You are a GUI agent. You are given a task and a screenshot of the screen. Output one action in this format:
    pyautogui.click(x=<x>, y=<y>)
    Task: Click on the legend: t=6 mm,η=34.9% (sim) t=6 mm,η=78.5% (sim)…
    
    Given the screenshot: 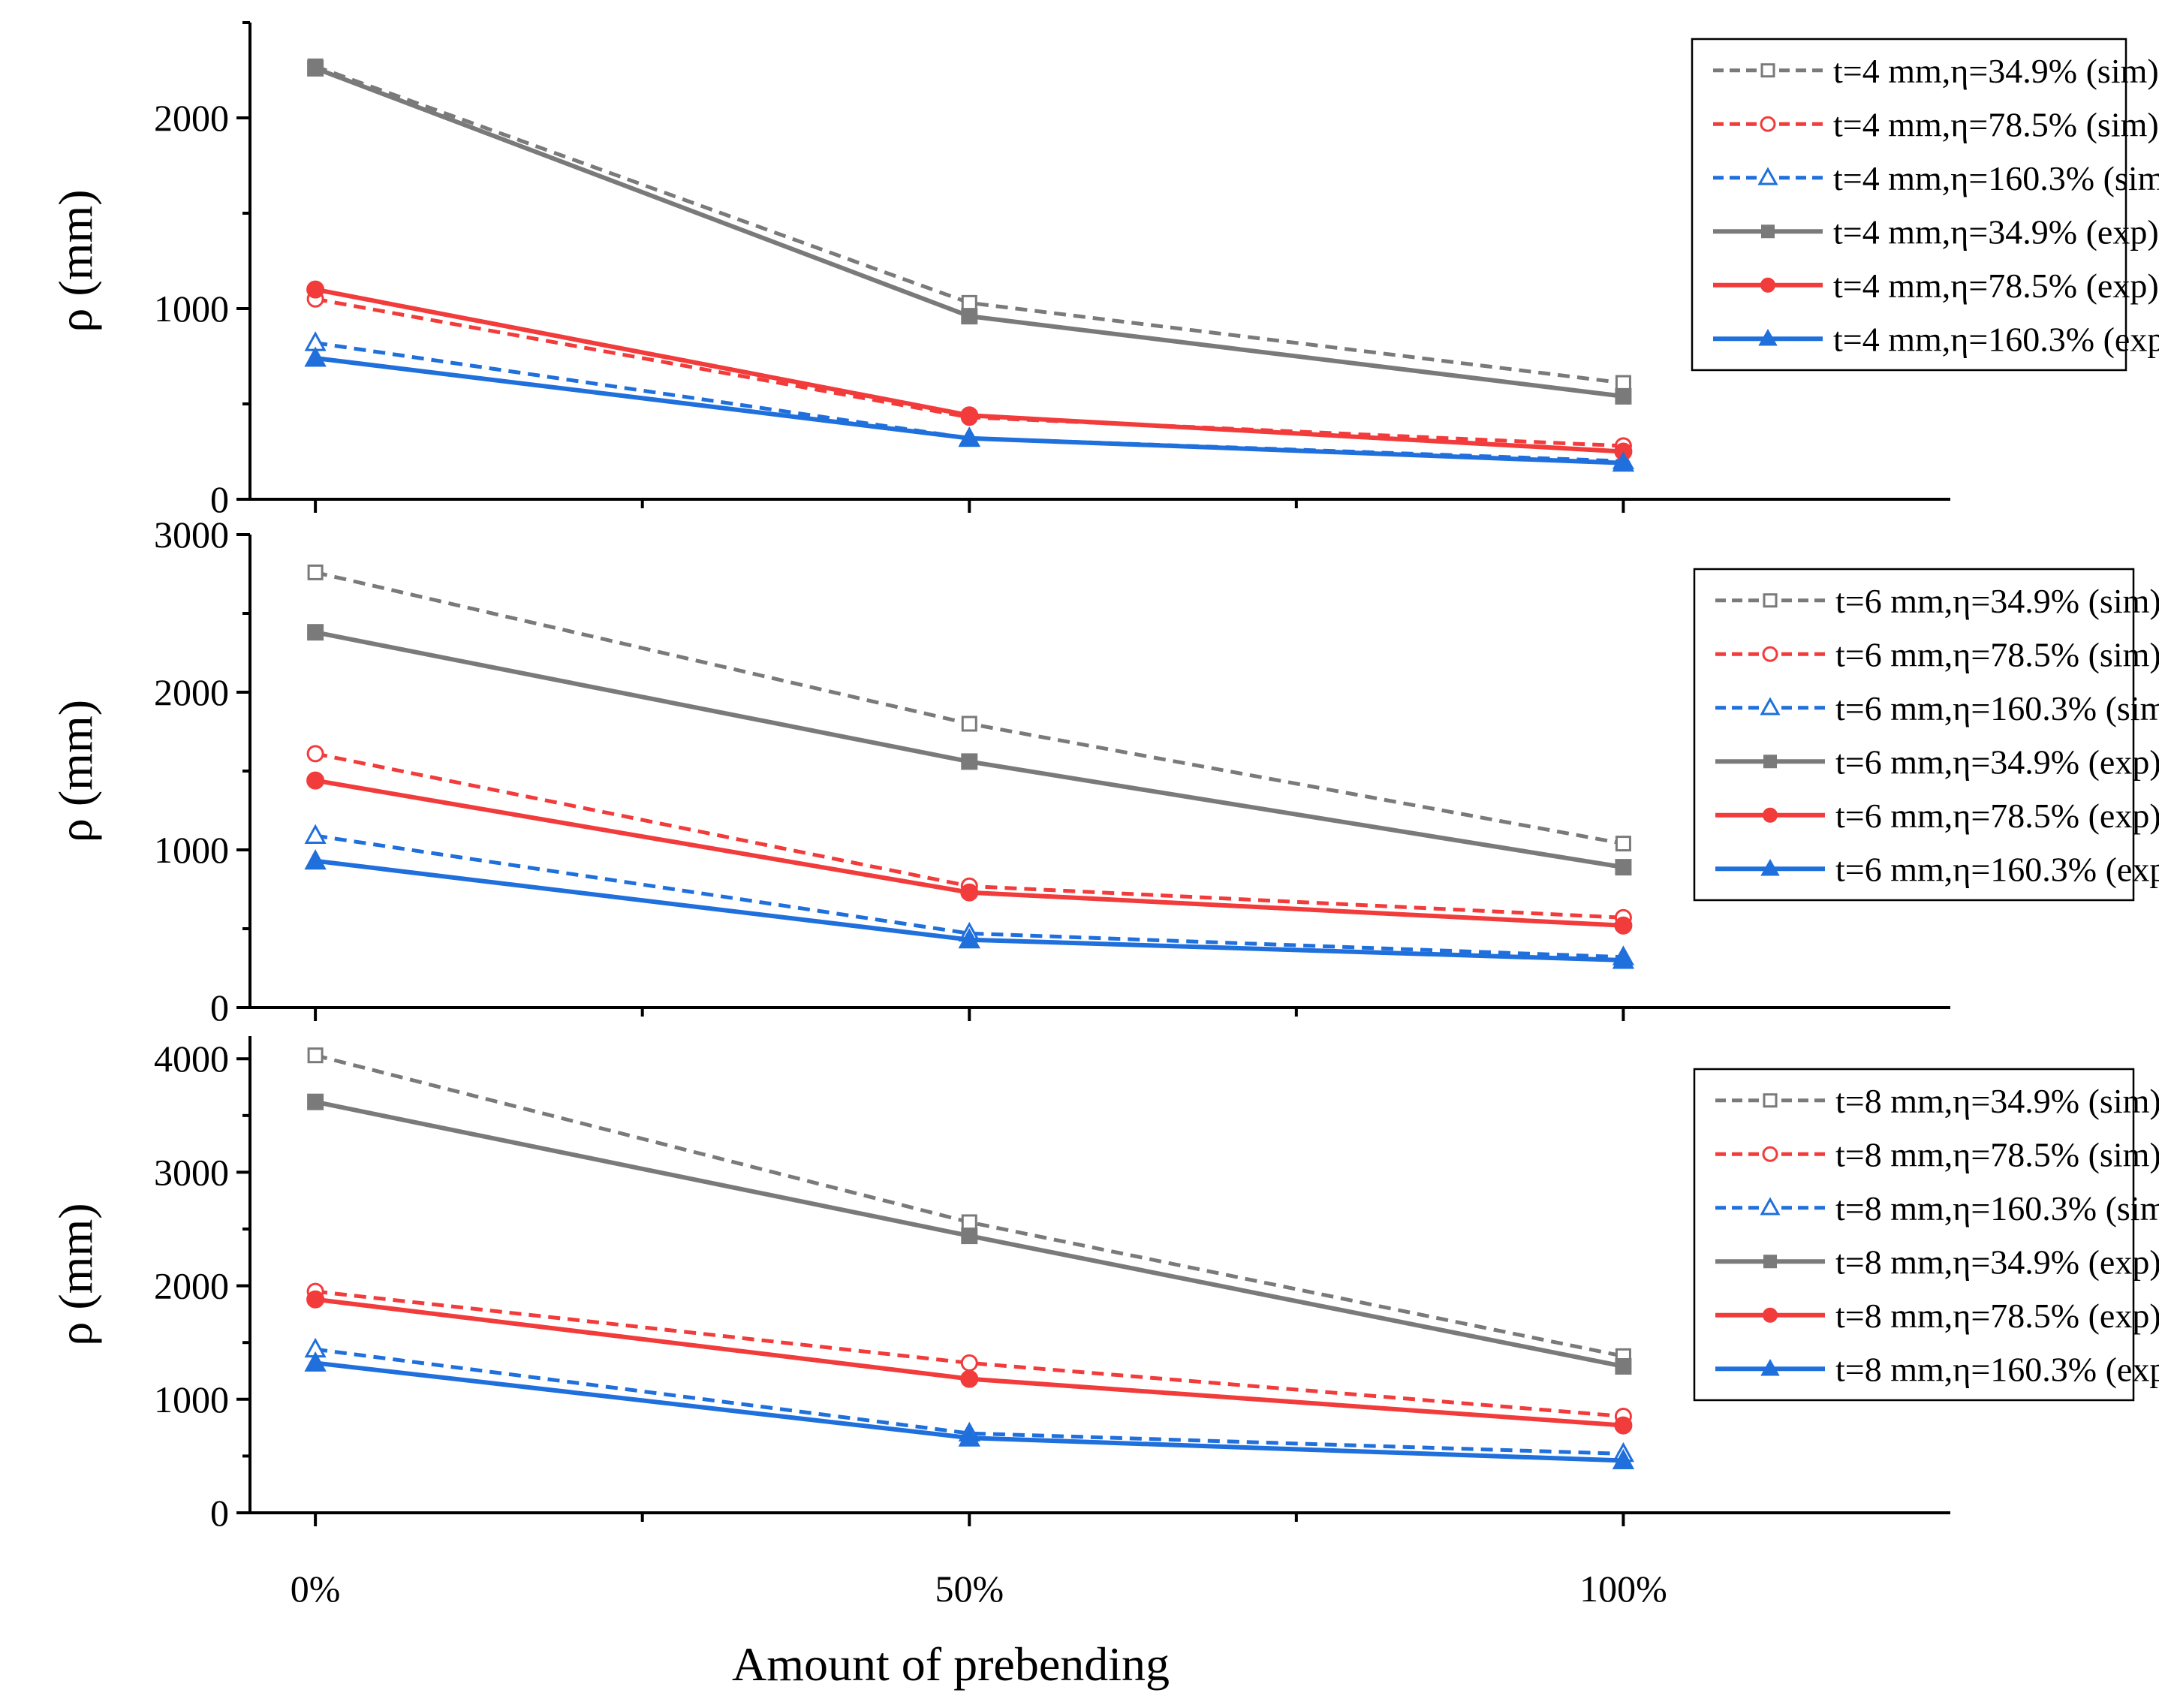 What is the action you would take?
    pyautogui.click(x=1926, y=735)
    